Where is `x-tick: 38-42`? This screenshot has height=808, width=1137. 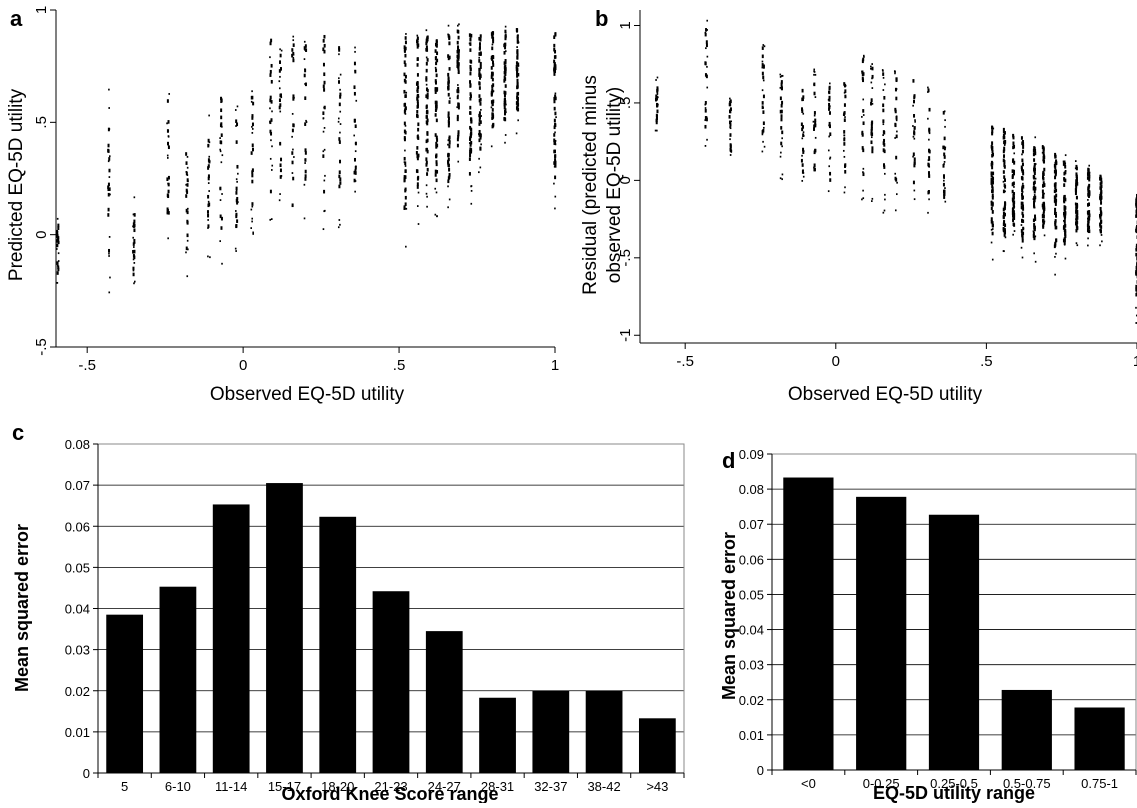 x-tick: 38-42 is located at coordinates (598, 783).